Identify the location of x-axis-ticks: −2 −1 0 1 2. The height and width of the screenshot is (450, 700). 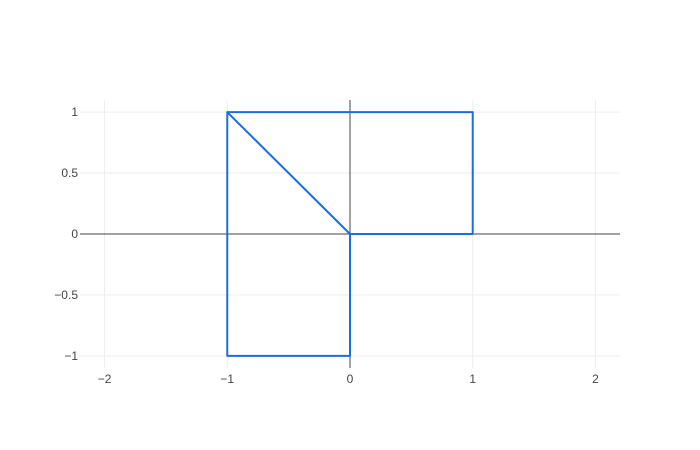
(348, 379).